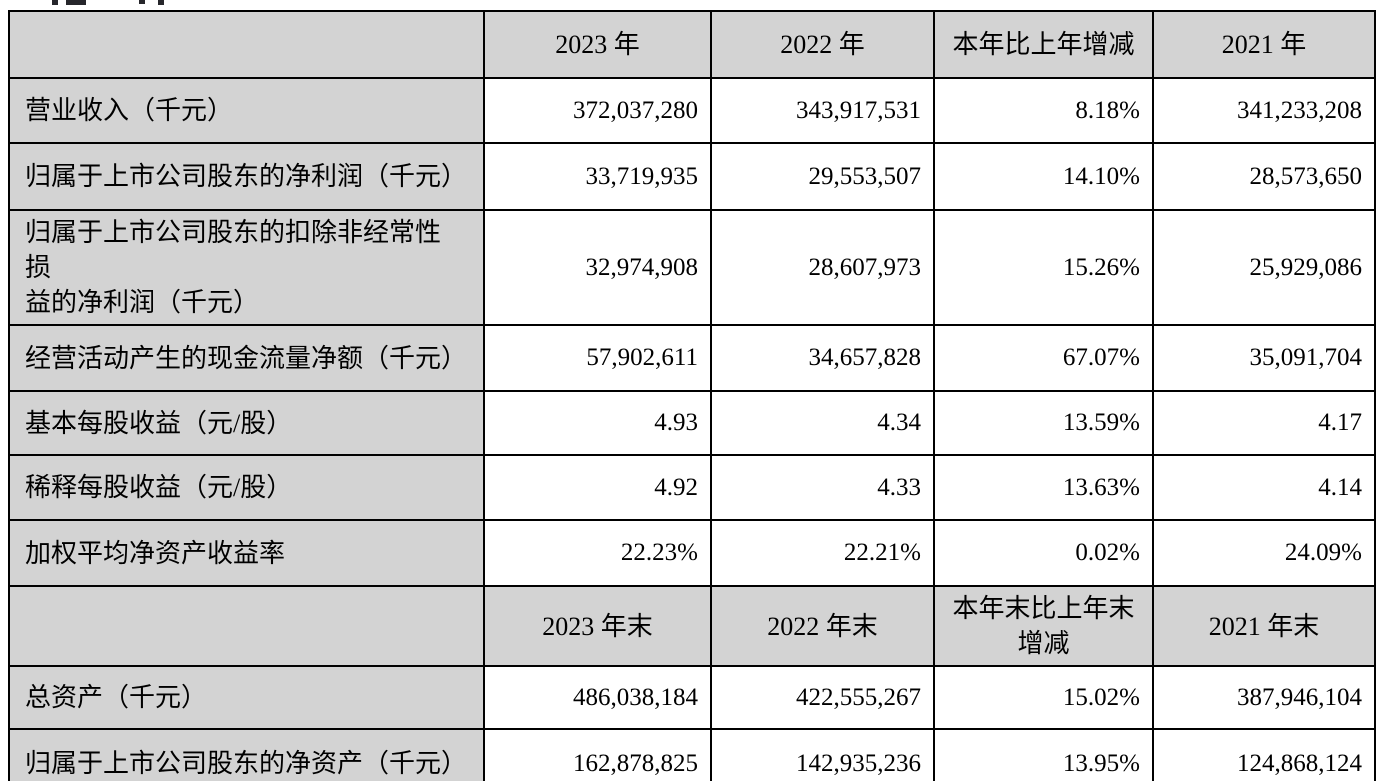  What do you see at coordinates (597, 267) in the screenshot?
I see `cell-2023: 32,974,908` at bounding box center [597, 267].